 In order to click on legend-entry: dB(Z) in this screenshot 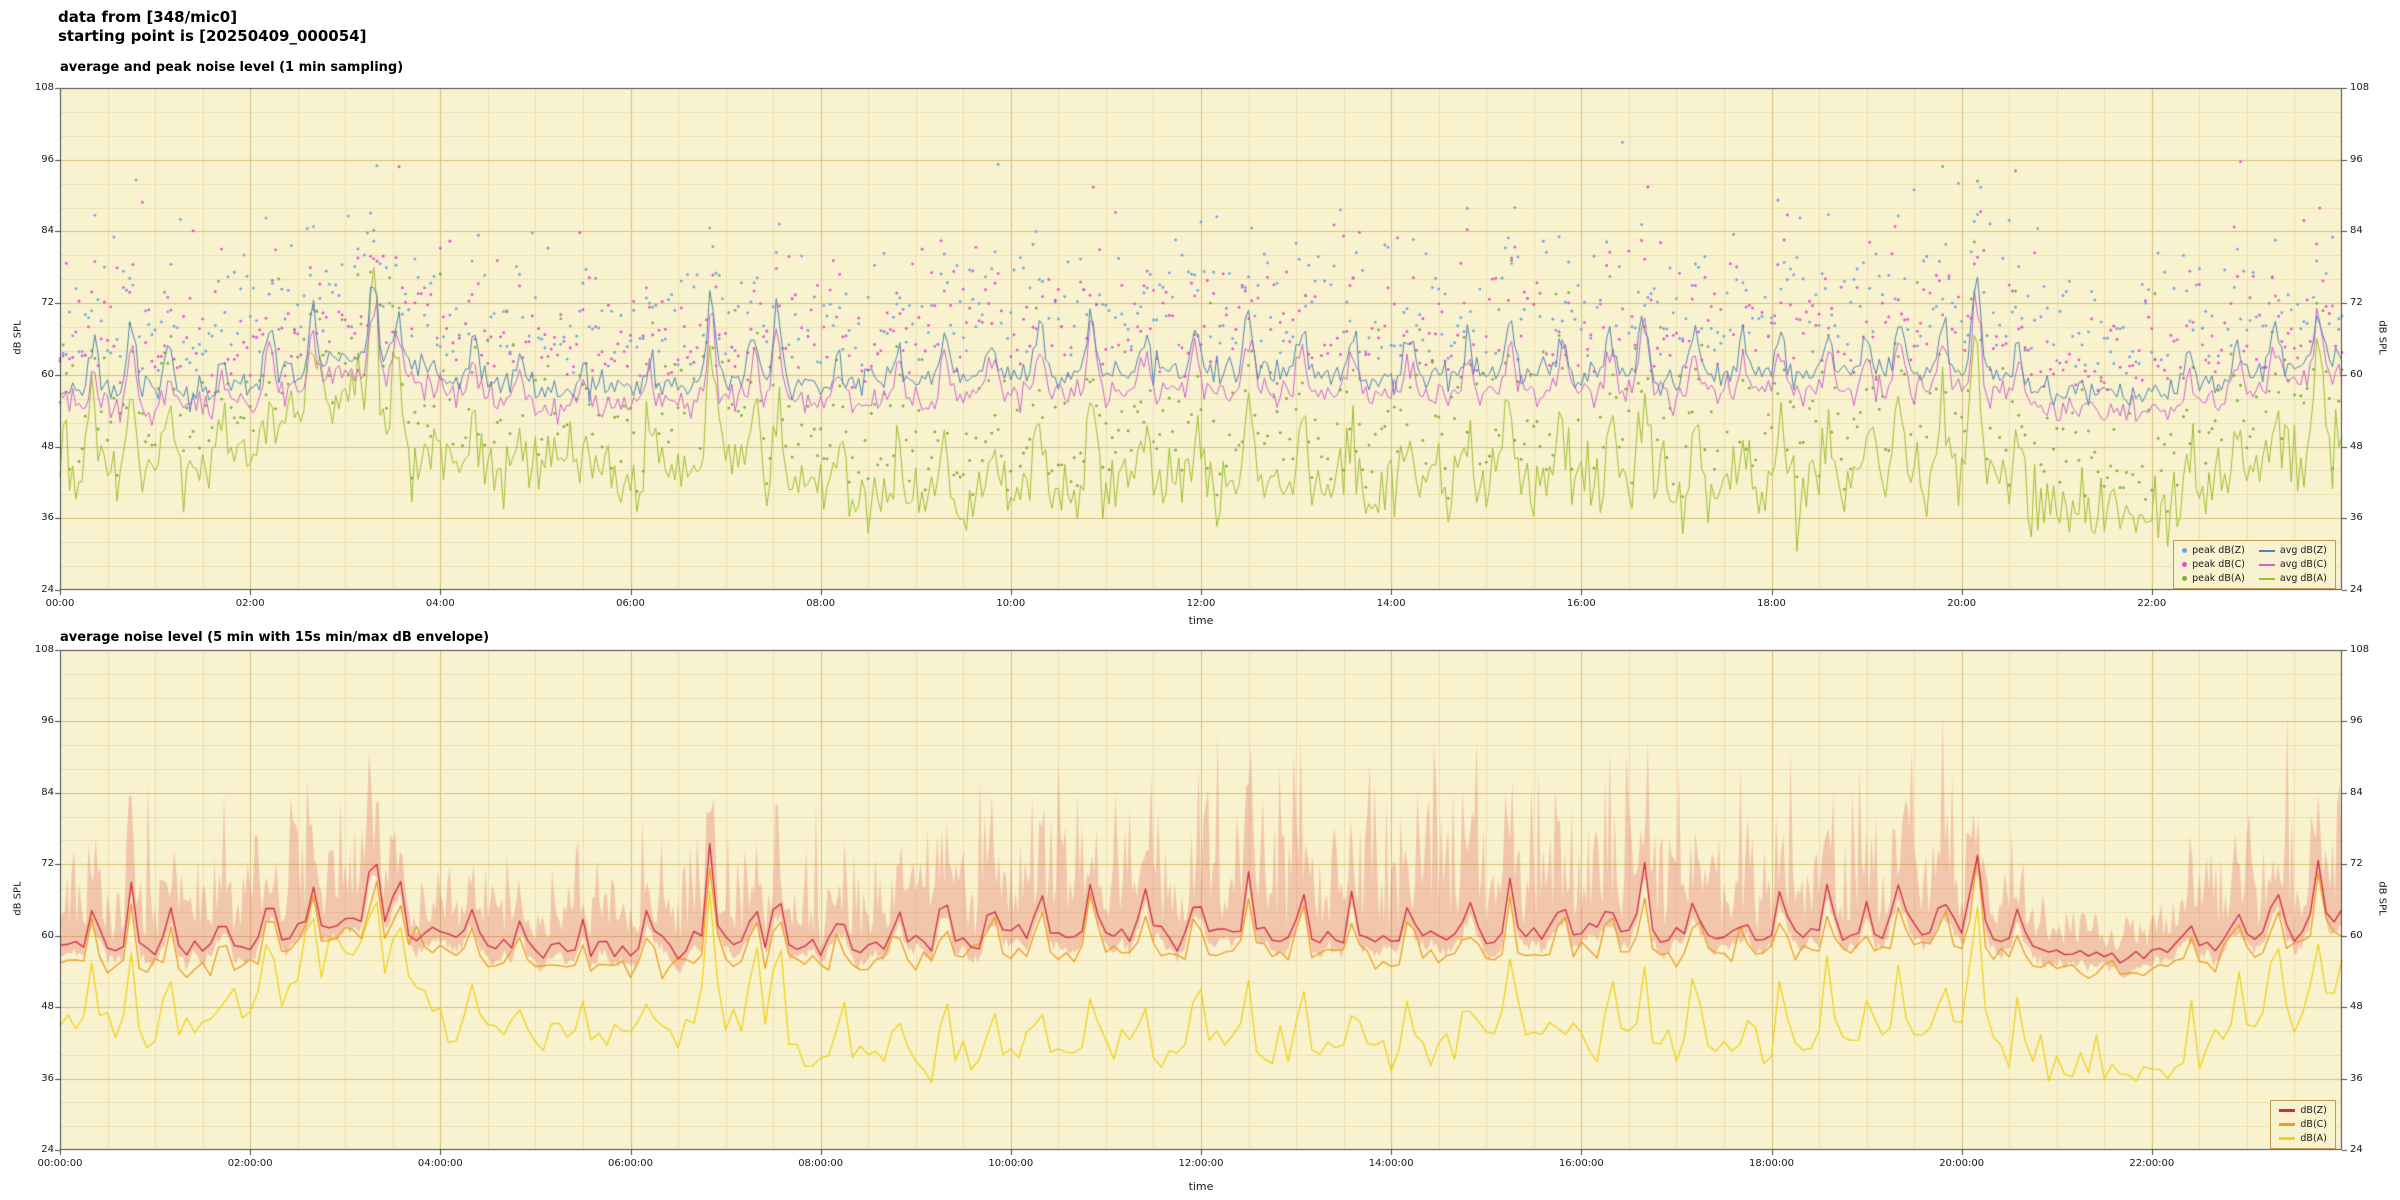, I will do `click(2303, 1110)`.